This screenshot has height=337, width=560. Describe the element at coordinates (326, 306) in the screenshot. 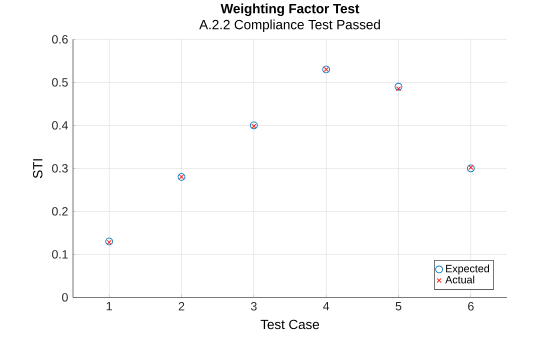

I see `x-tick-label: 4` at that location.